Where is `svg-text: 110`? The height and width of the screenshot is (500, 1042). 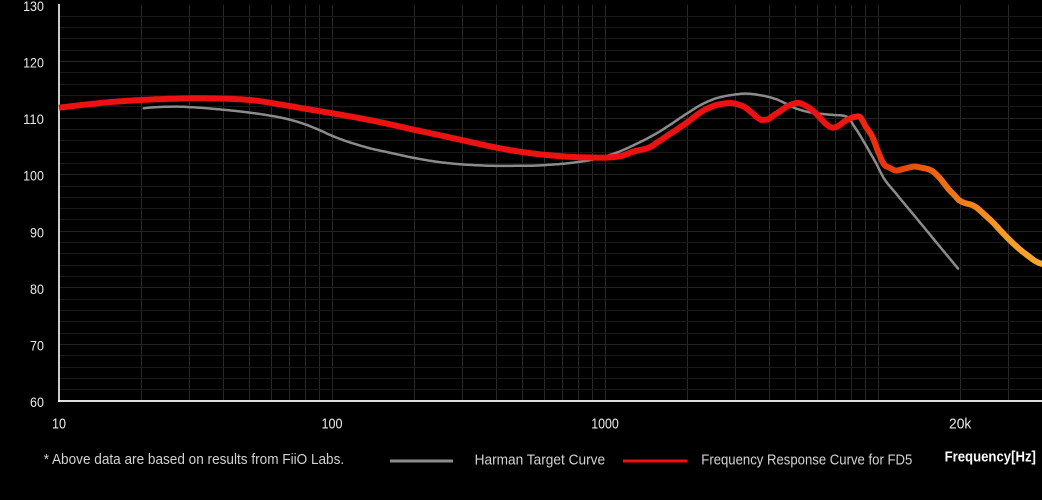 svg-text: 110 is located at coordinates (33, 119).